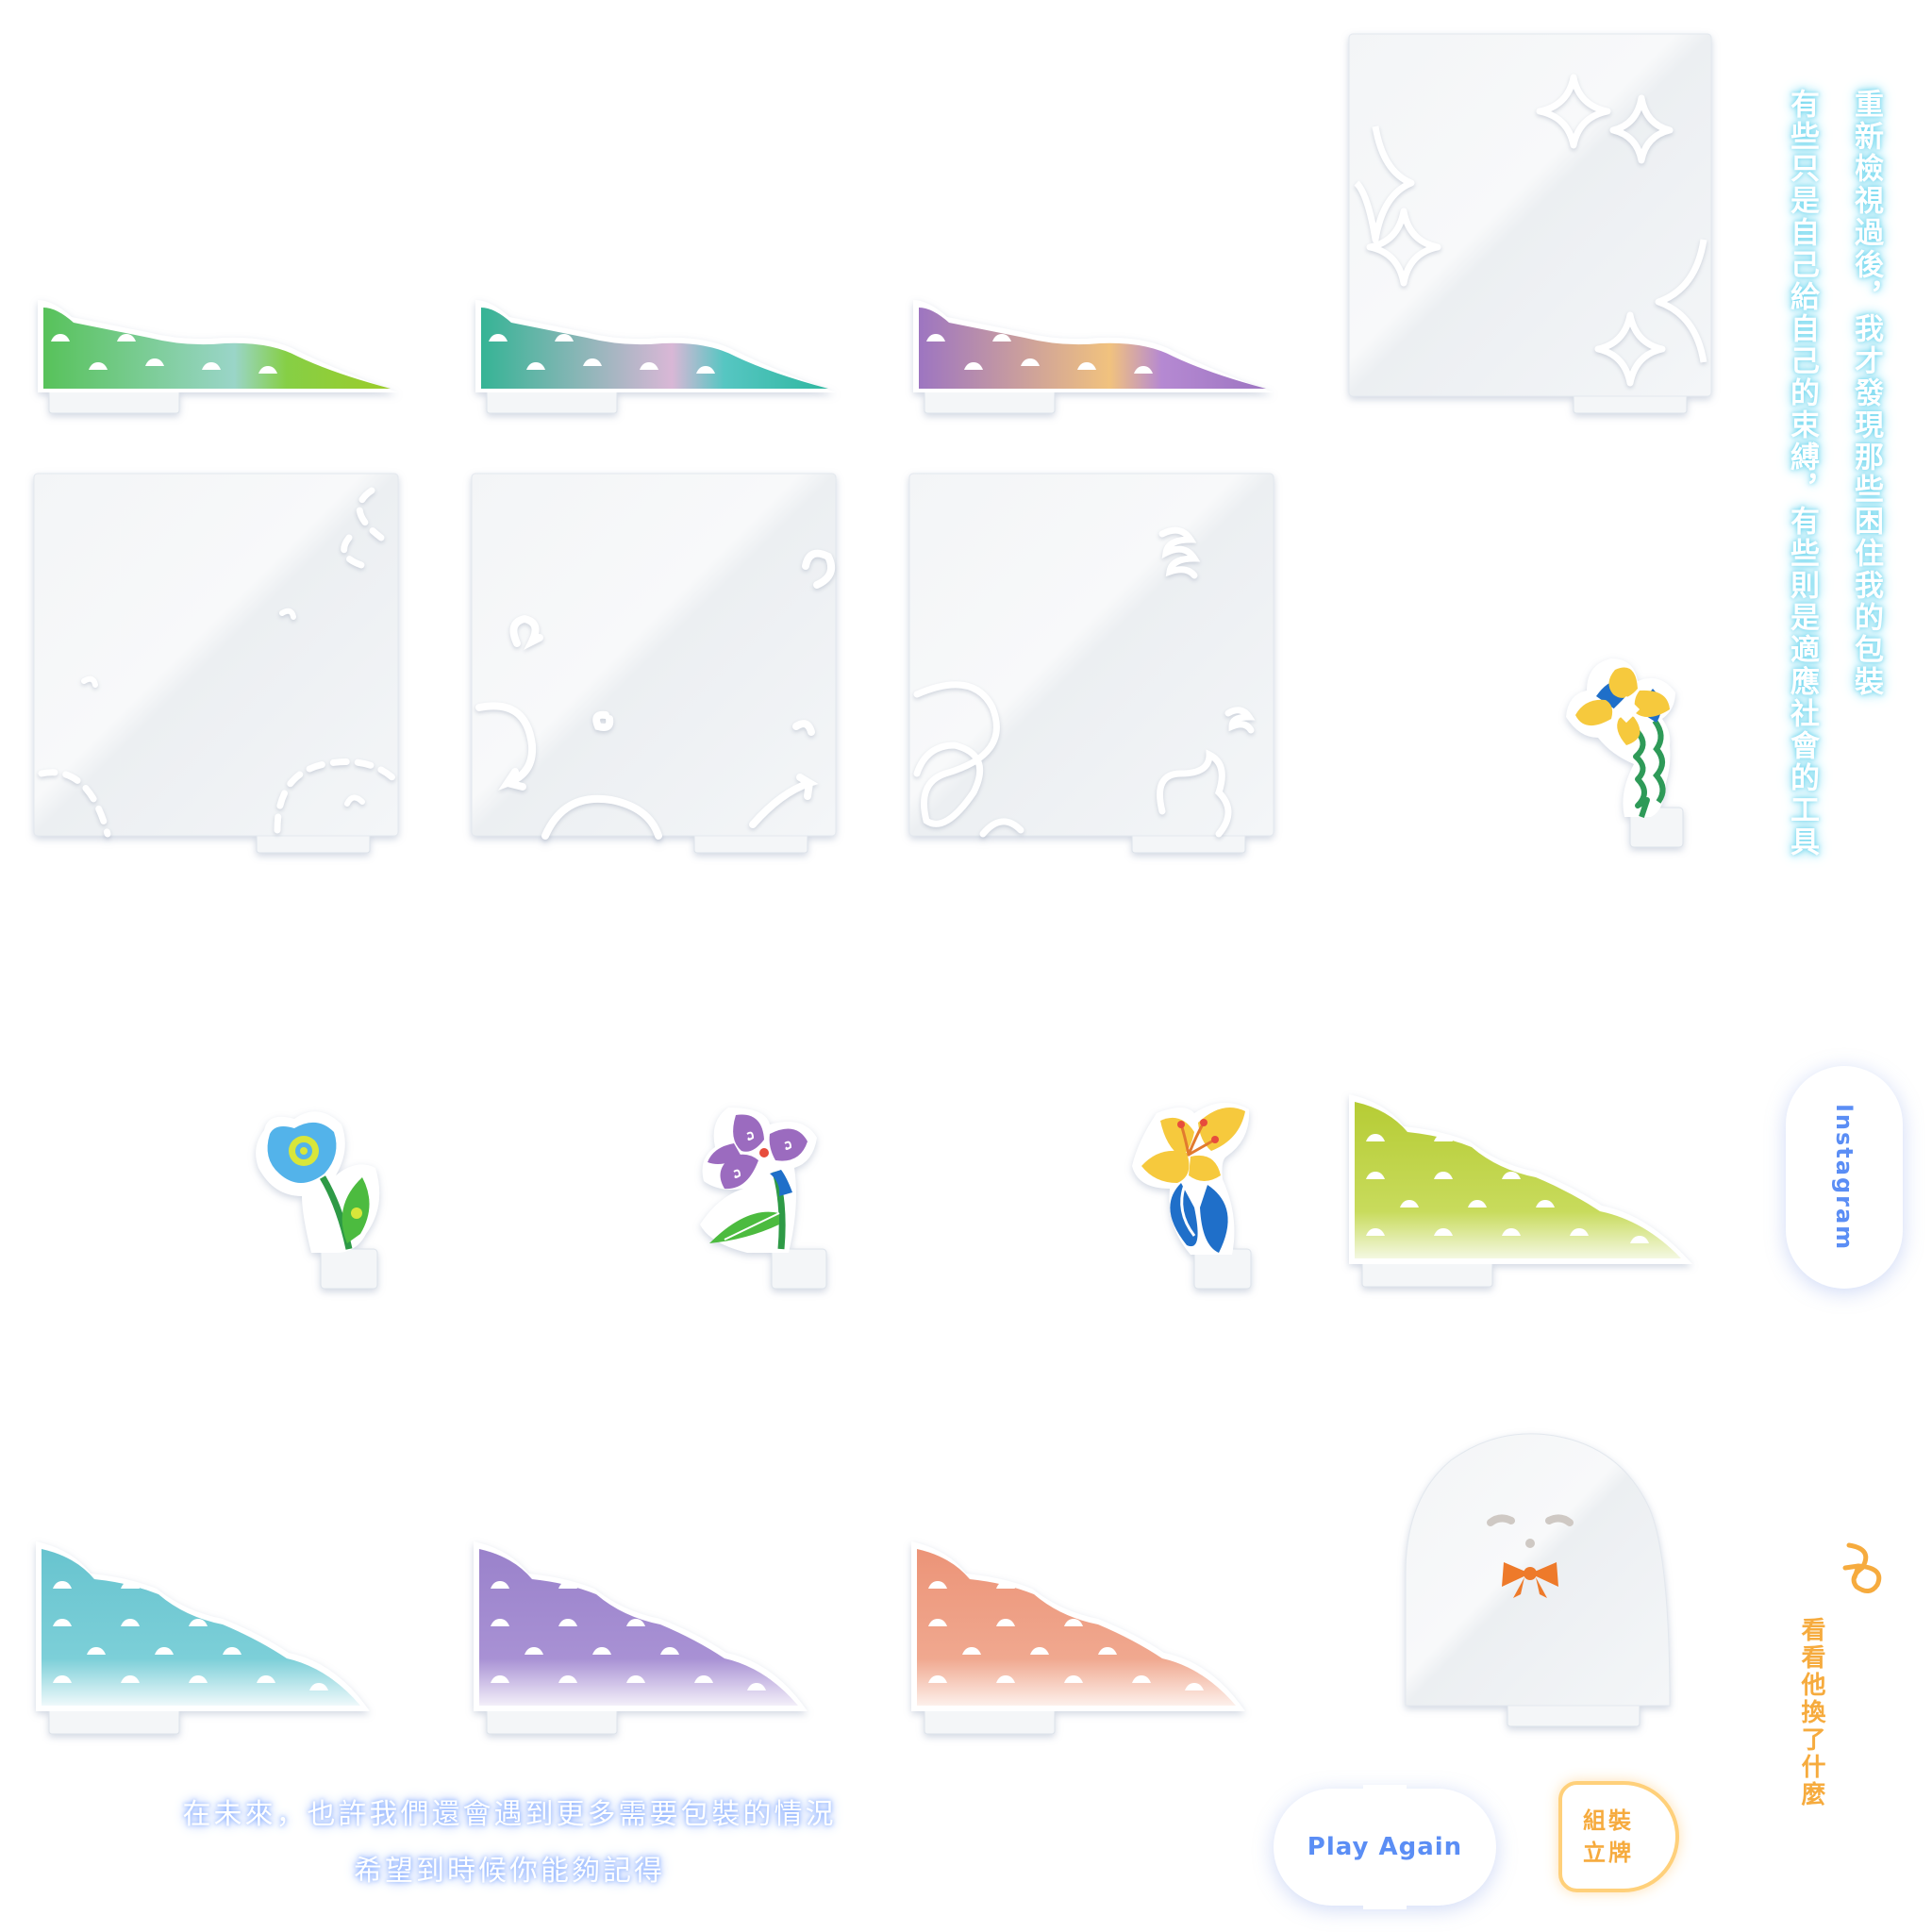 The width and height of the screenshot is (1932, 1932). What do you see at coordinates (320, 1201) in the screenshot?
I see `blue-tulip` at bounding box center [320, 1201].